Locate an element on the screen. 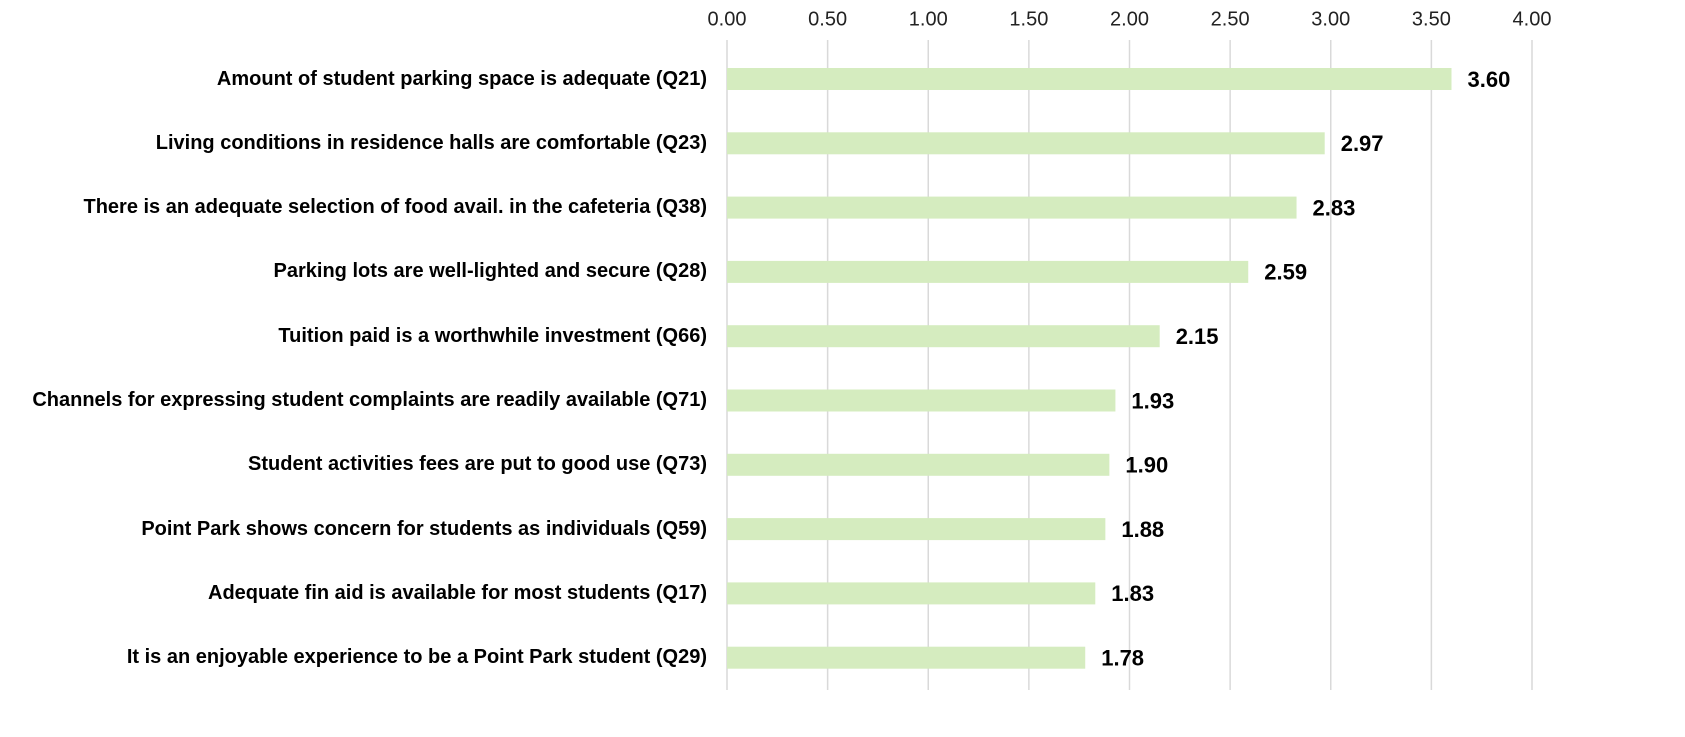 This screenshot has width=1685, height=737. data-label: 2.97 is located at coordinates (1362, 143).